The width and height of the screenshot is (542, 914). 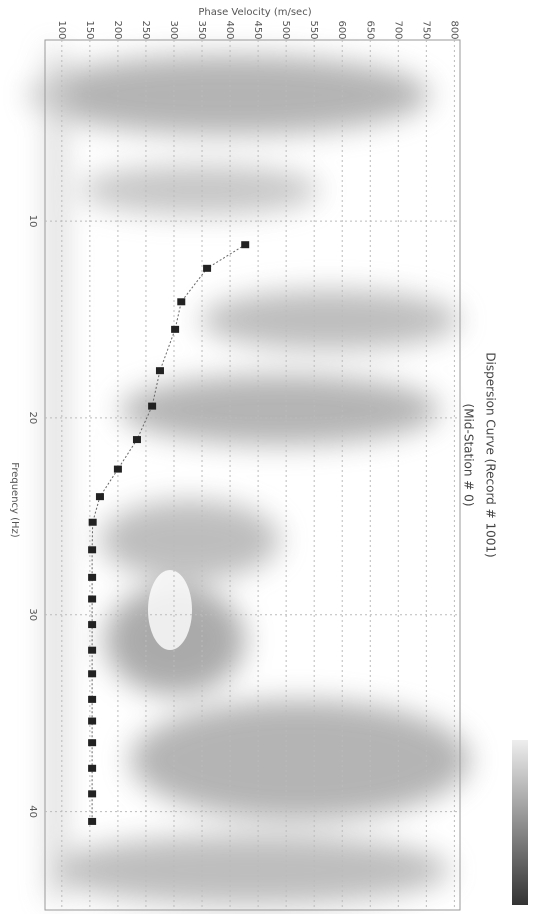 I want to click on y-tick-label: 600, so click(x=341, y=29).